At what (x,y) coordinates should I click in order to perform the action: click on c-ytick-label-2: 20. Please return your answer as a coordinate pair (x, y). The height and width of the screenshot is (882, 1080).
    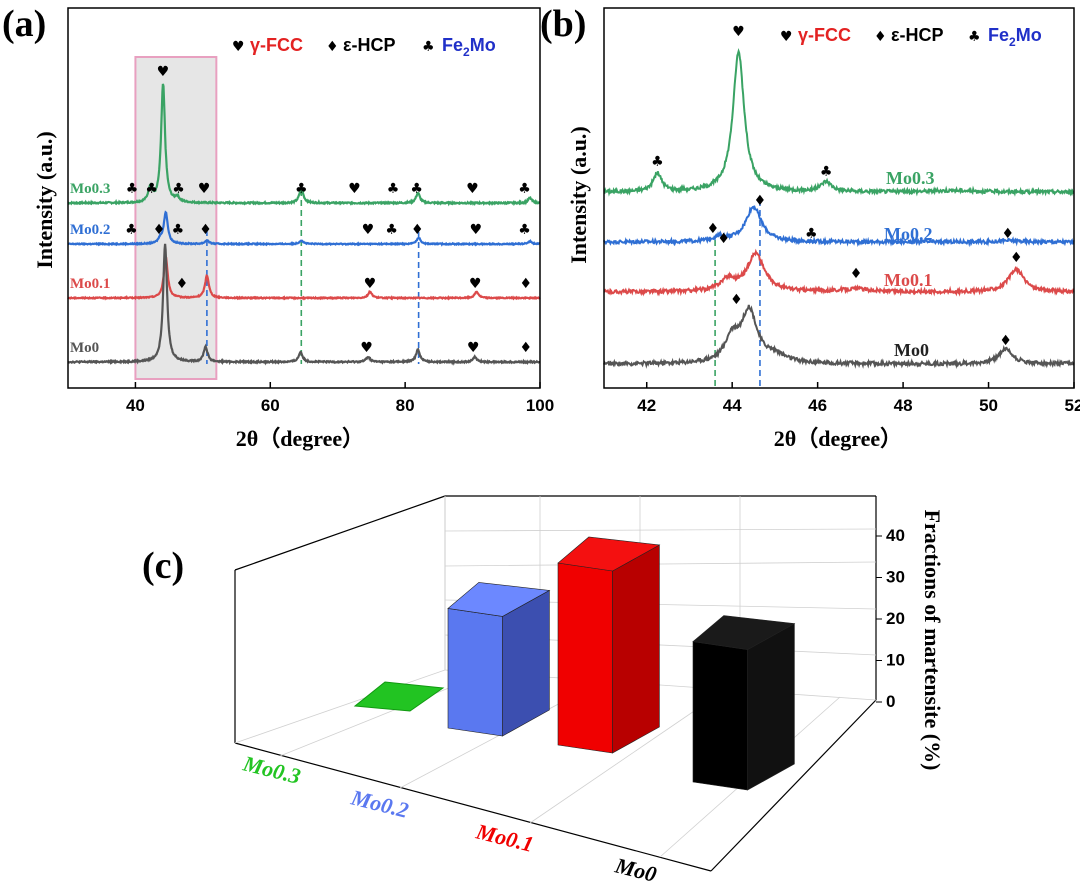
    Looking at the image, I should click on (895, 618).